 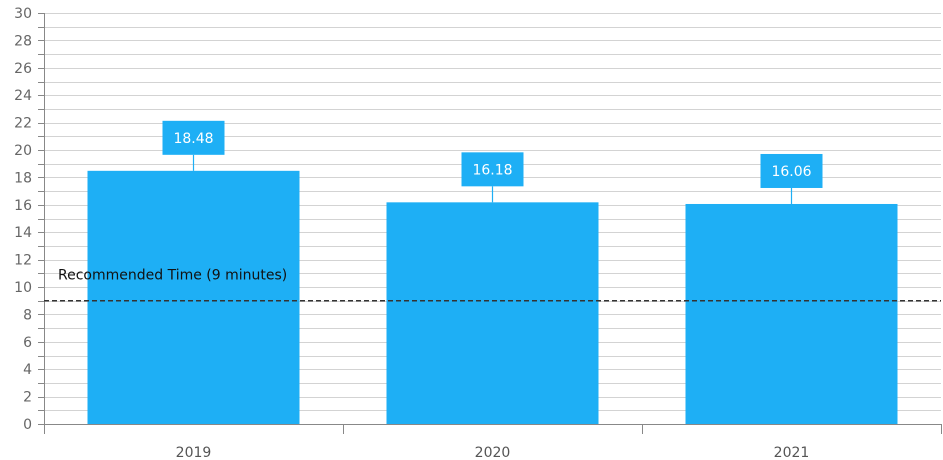 I want to click on data-label: 18.48, so click(x=193, y=139).